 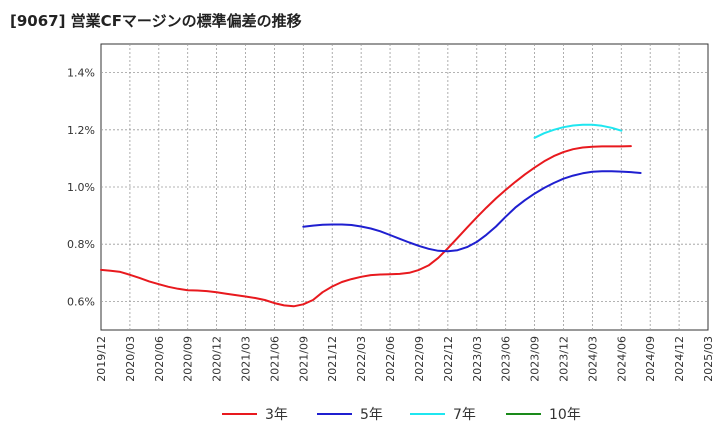 I want to click on x-tick-label: 2022/09, so click(x=419, y=359).